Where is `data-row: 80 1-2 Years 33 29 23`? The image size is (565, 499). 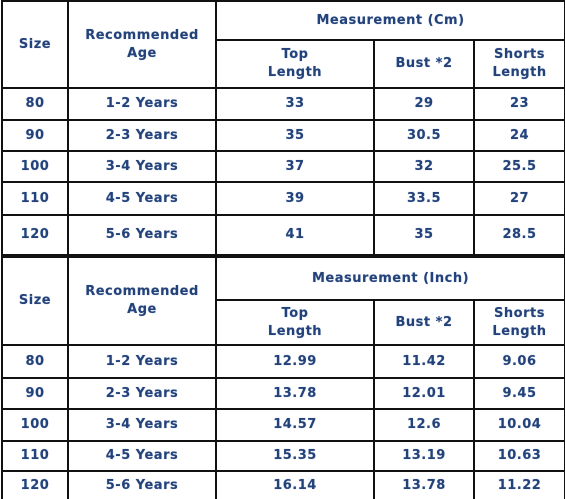 data-row: 80 1-2 Years 33 29 23 is located at coordinates (283, 104).